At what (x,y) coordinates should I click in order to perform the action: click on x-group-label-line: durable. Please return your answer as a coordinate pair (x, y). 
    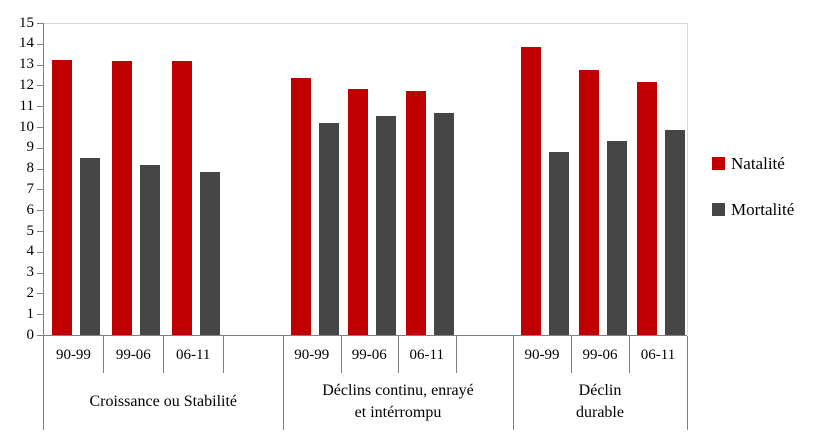
    Looking at the image, I should click on (600, 412).